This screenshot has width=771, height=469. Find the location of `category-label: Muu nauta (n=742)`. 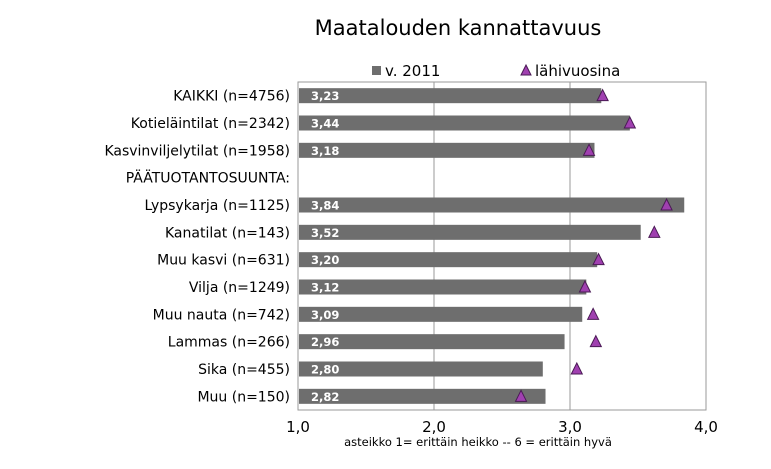

category-label: Muu nauta (n=742) is located at coordinates (221, 315).